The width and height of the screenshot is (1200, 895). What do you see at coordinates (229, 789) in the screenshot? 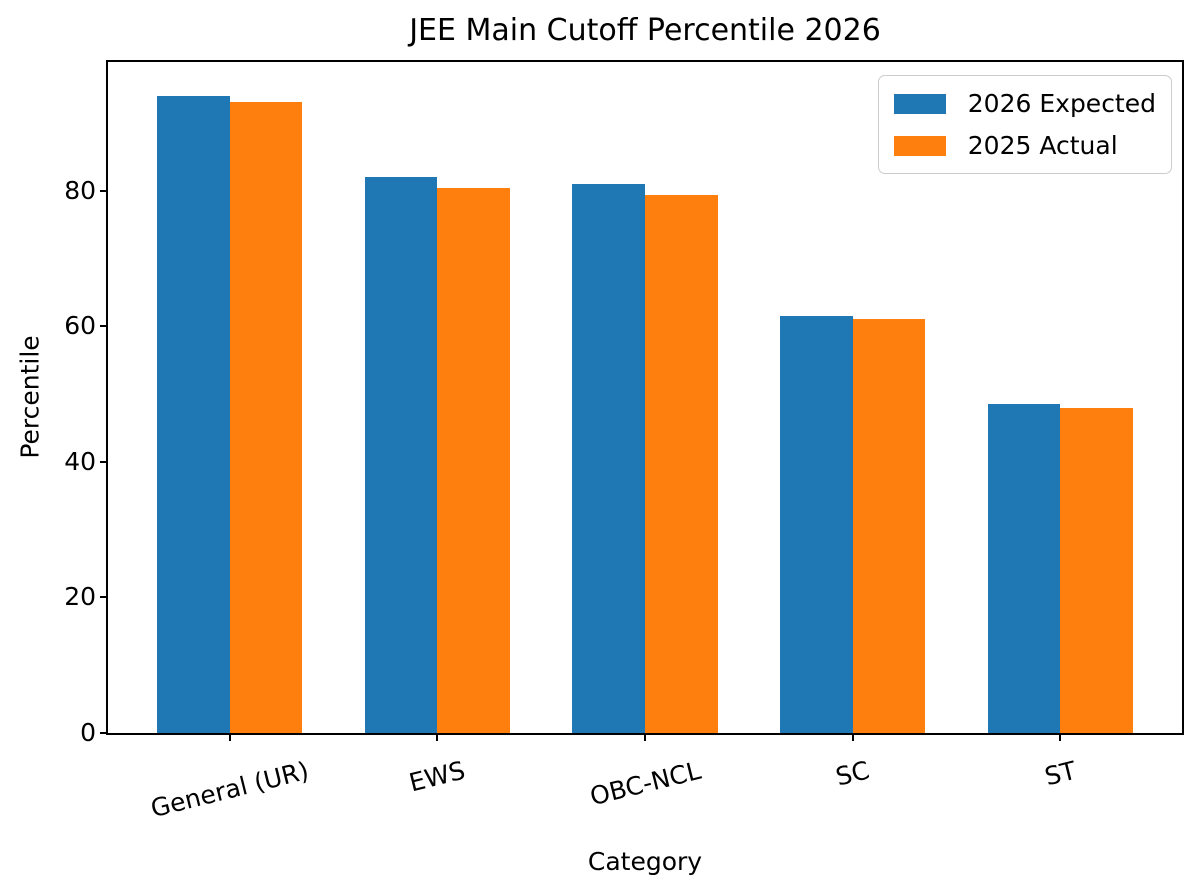
I see `x-tick-label-0: General (UR)` at bounding box center [229, 789].